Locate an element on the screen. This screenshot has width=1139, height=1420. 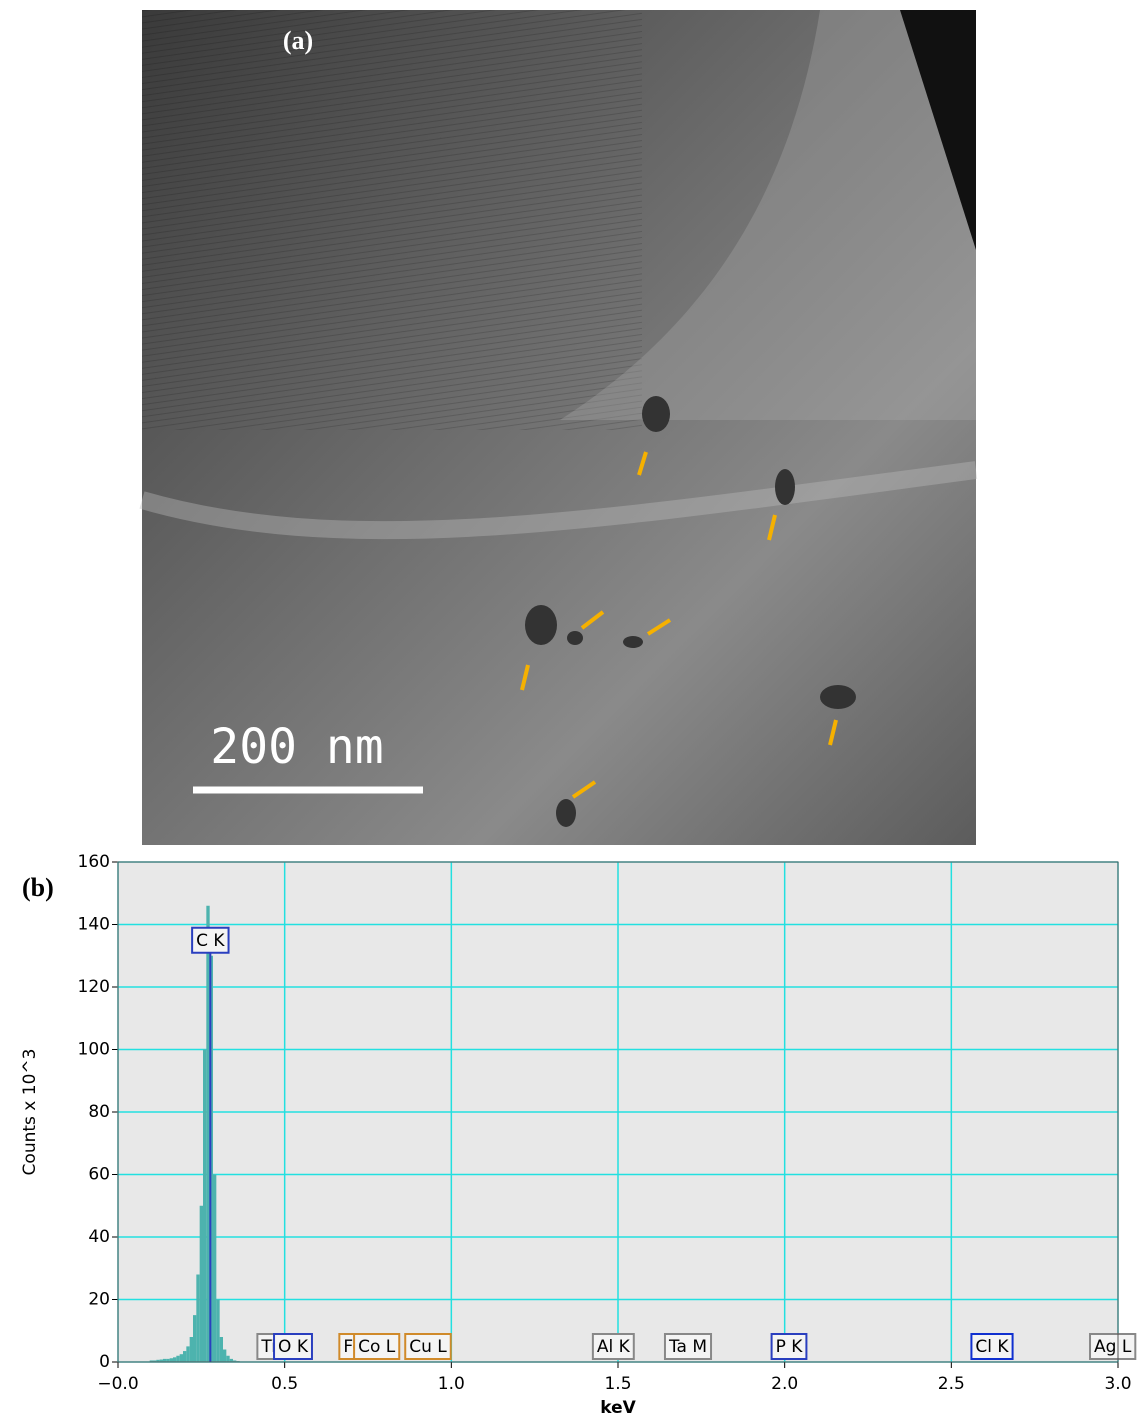
peak-label: O K is located at coordinates (293, 1347).